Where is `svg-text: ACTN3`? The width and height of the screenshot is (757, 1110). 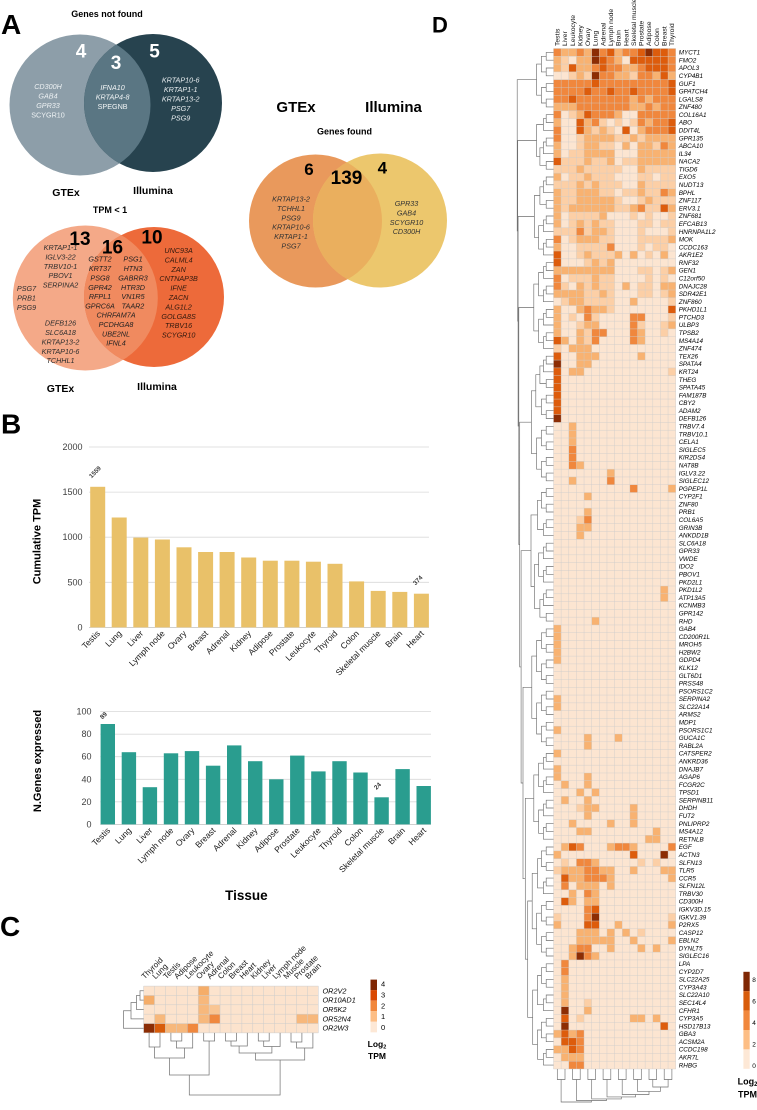
svg-text: ACTN3 is located at coordinates (689, 855).